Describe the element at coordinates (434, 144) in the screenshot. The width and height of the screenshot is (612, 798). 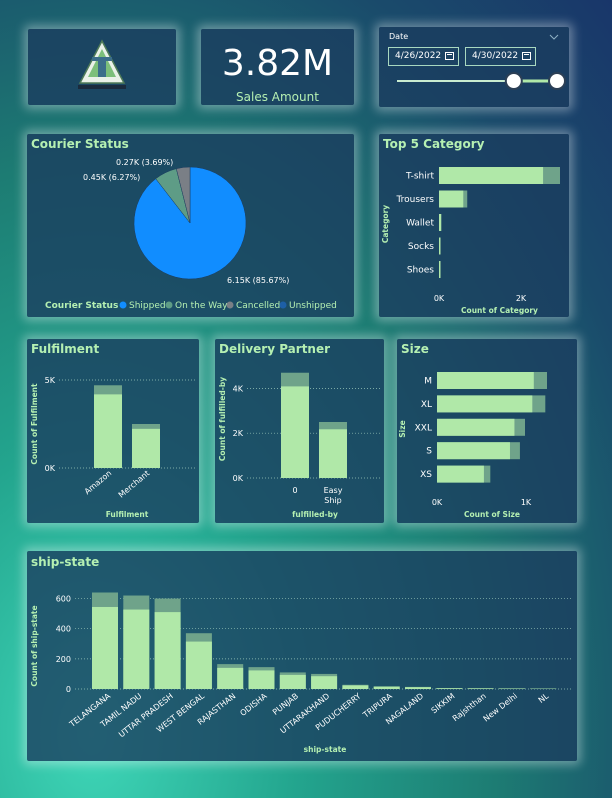
I see `top5-category-title: Top 5 Category` at that location.